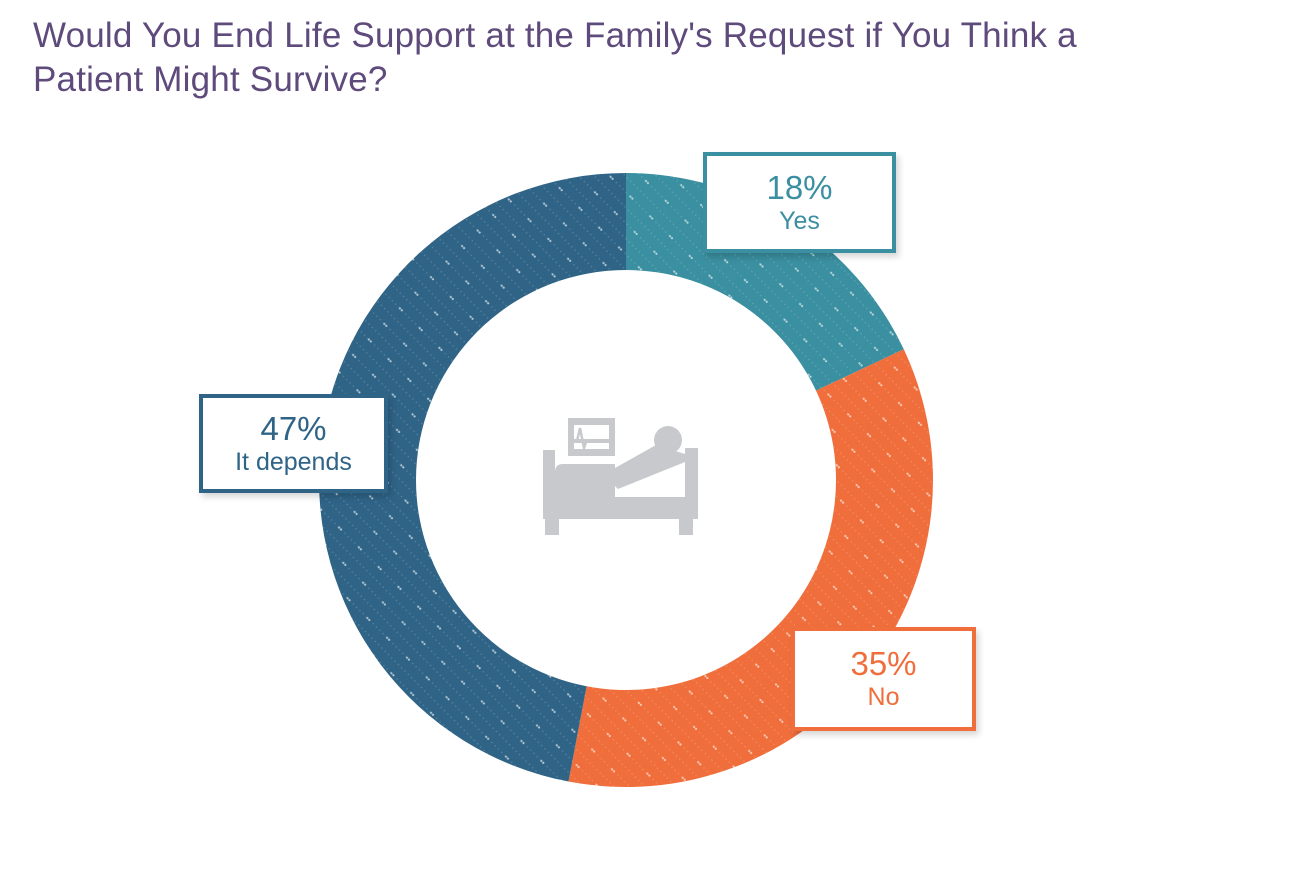  I want to click on footboard-post, so click(691, 472).